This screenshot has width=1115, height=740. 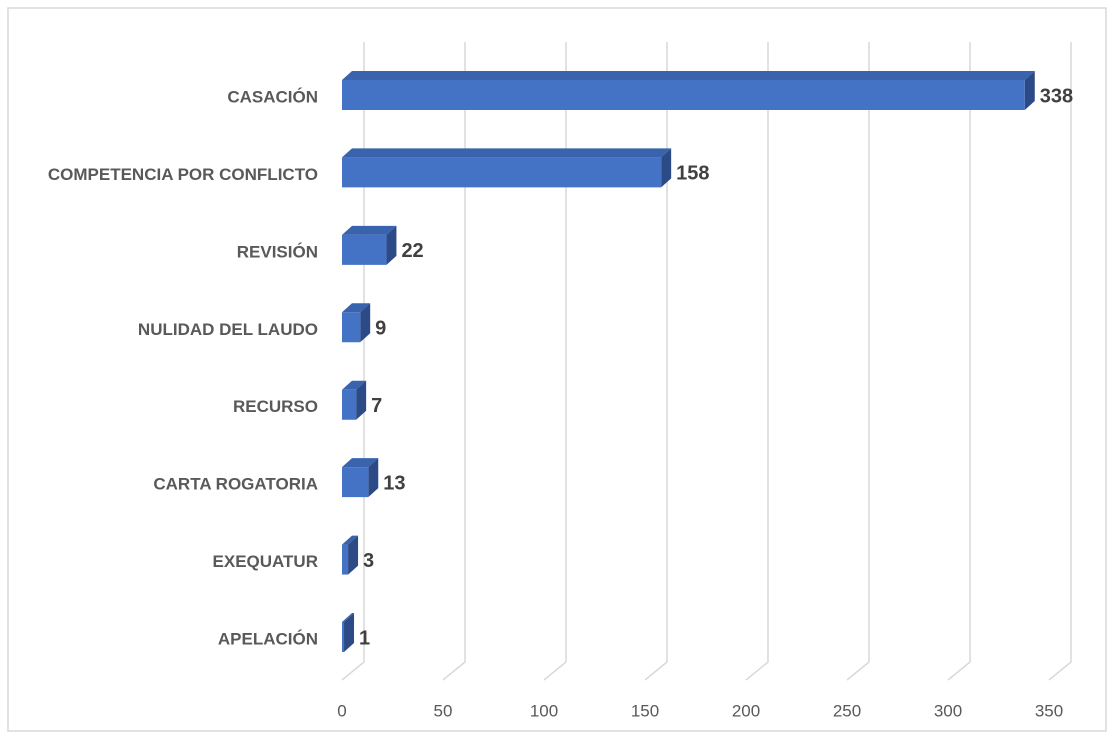 What do you see at coordinates (645, 710) in the screenshot?
I see `x-tick-label: 150` at bounding box center [645, 710].